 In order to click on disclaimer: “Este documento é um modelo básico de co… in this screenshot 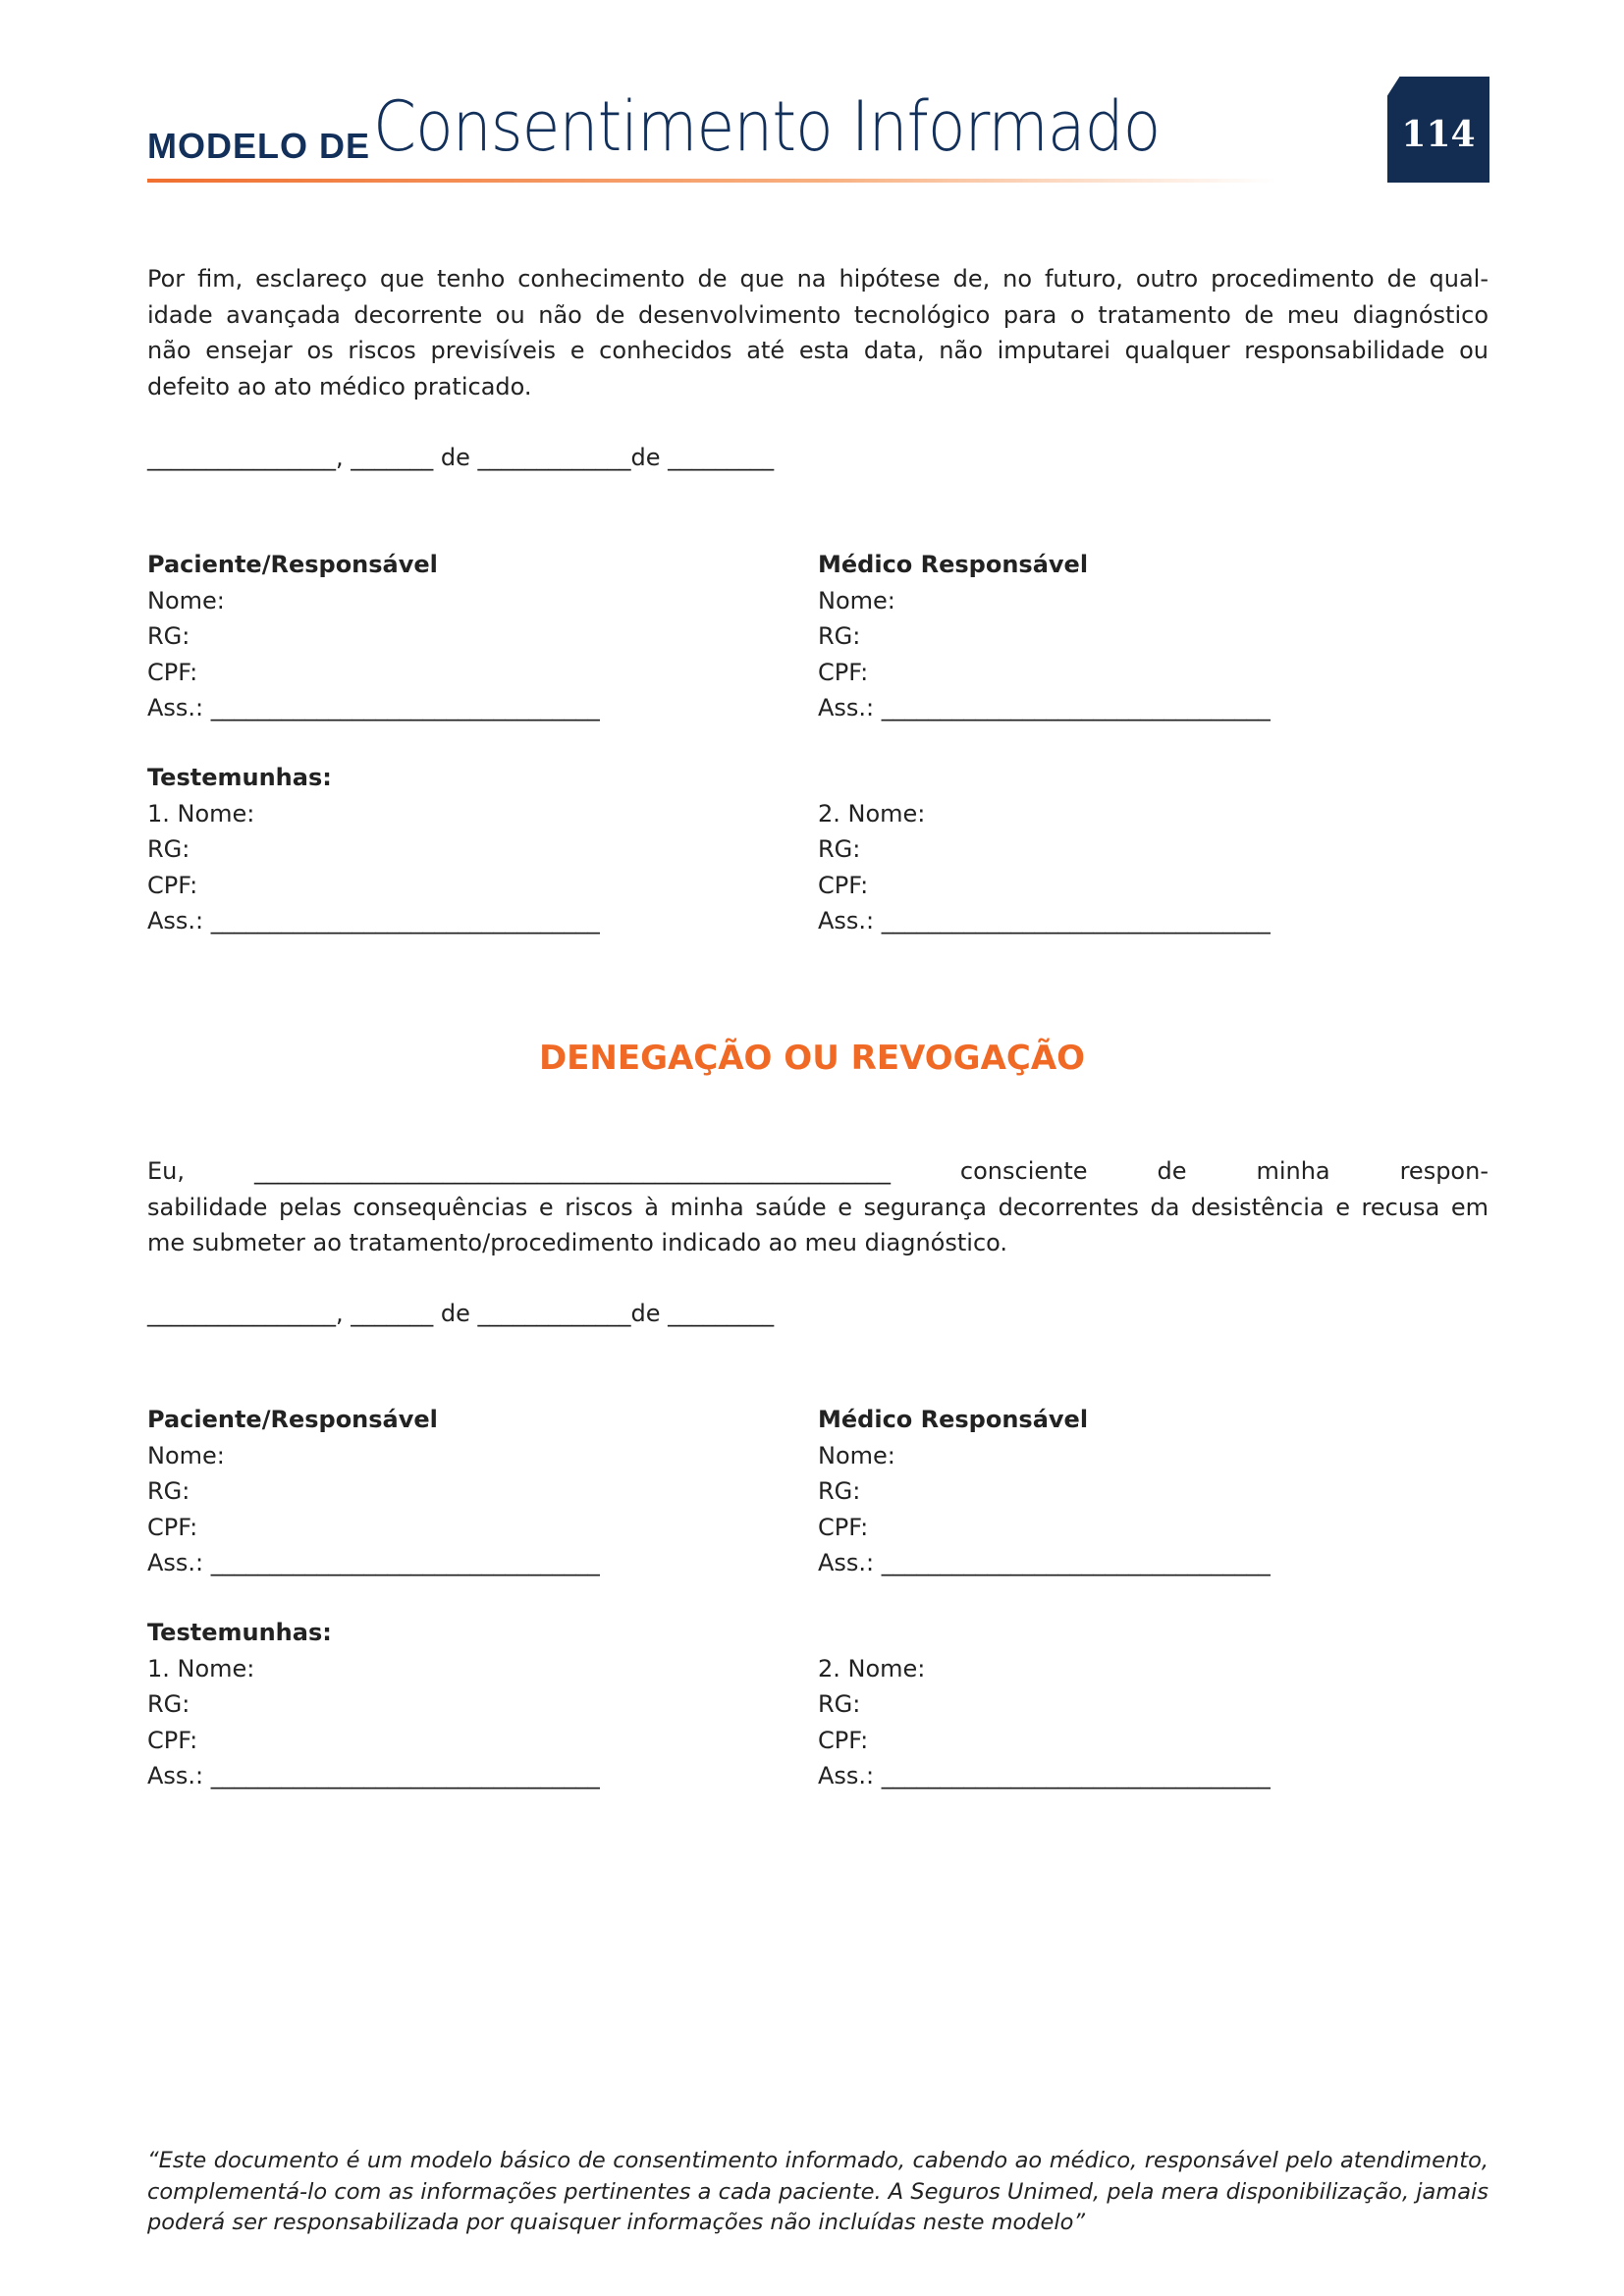, I will do `click(818, 2193)`.